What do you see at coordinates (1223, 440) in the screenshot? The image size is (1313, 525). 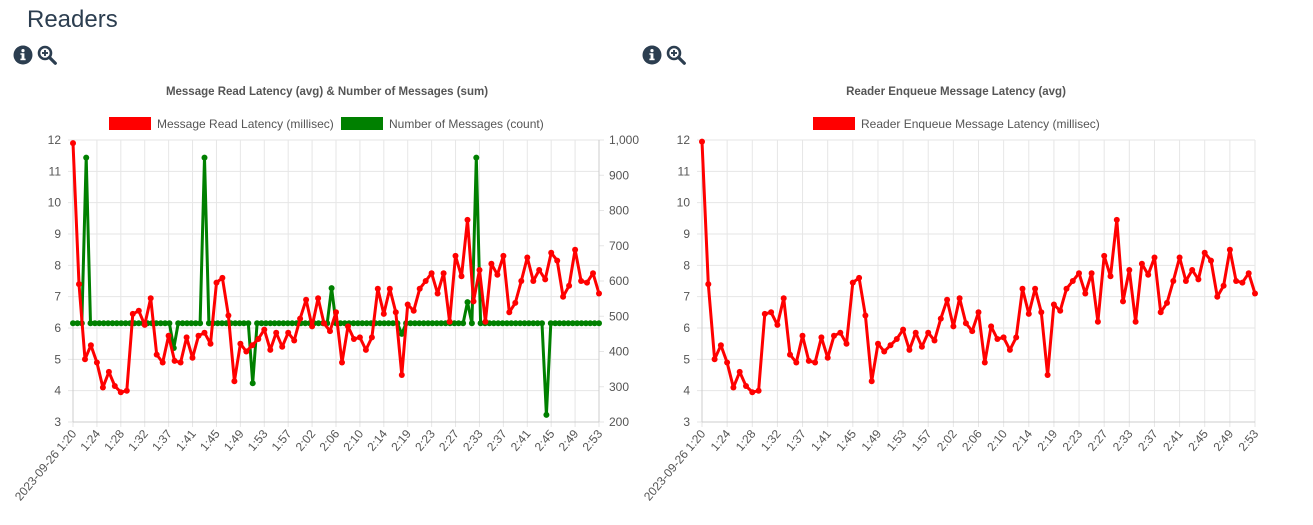 I see `x-tick-label: 2:49` at bounding box center [1223, 440].